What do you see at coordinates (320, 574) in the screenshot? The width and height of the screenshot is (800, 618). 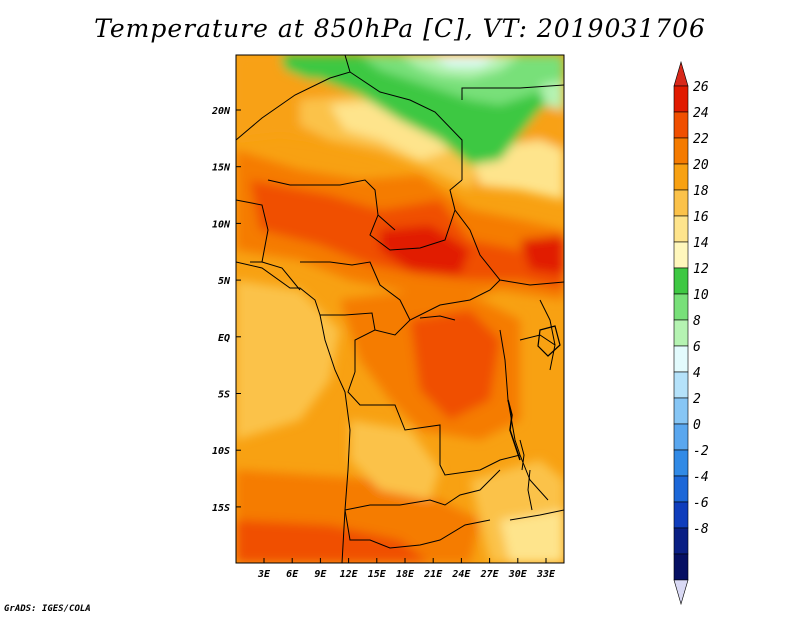 I see `lon-tick-label: 9E` at bounding box center [320, 574].